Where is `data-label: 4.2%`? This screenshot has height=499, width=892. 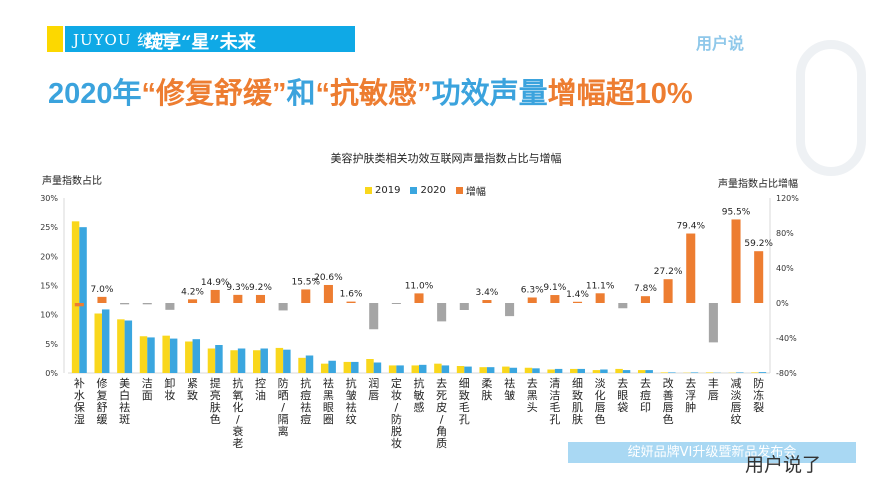
data-label: 4.2% is located at coordinates (192, 292).